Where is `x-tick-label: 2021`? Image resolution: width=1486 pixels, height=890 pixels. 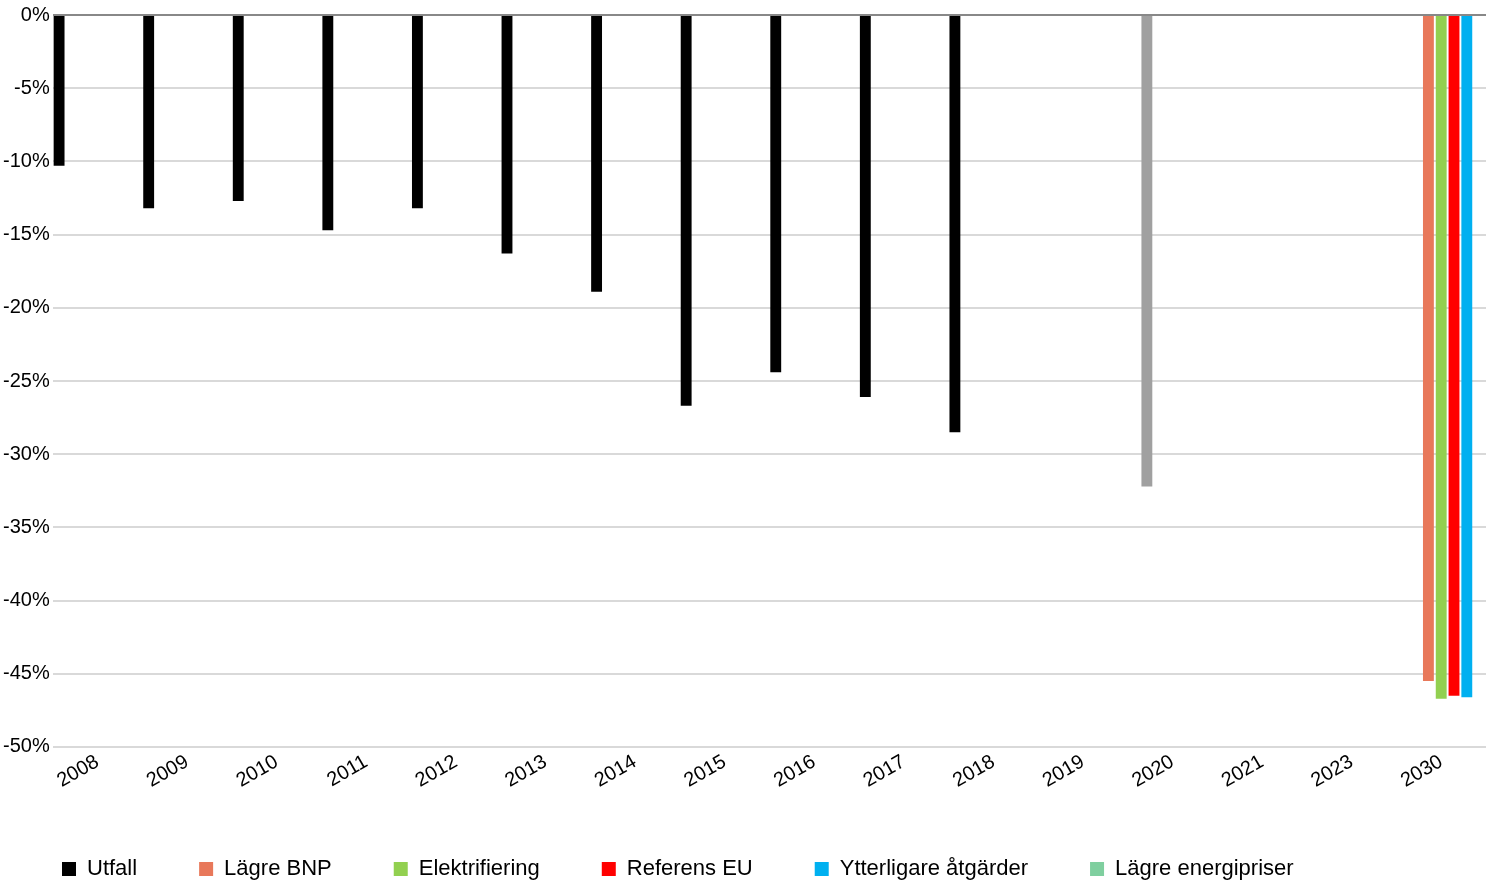
x-tick-label: 2021 is located at coordinates (1242, 770).